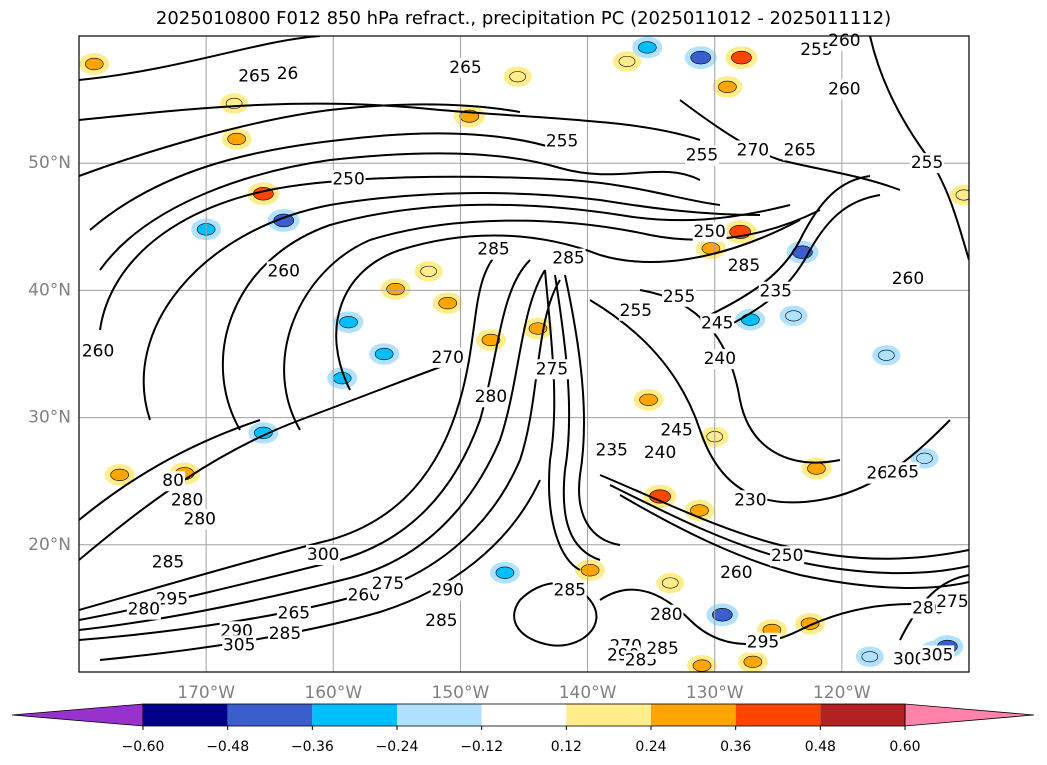 The width and height of the screenshot is (1047, 765). I want to click on contour-label: 275, so click(388, 584).